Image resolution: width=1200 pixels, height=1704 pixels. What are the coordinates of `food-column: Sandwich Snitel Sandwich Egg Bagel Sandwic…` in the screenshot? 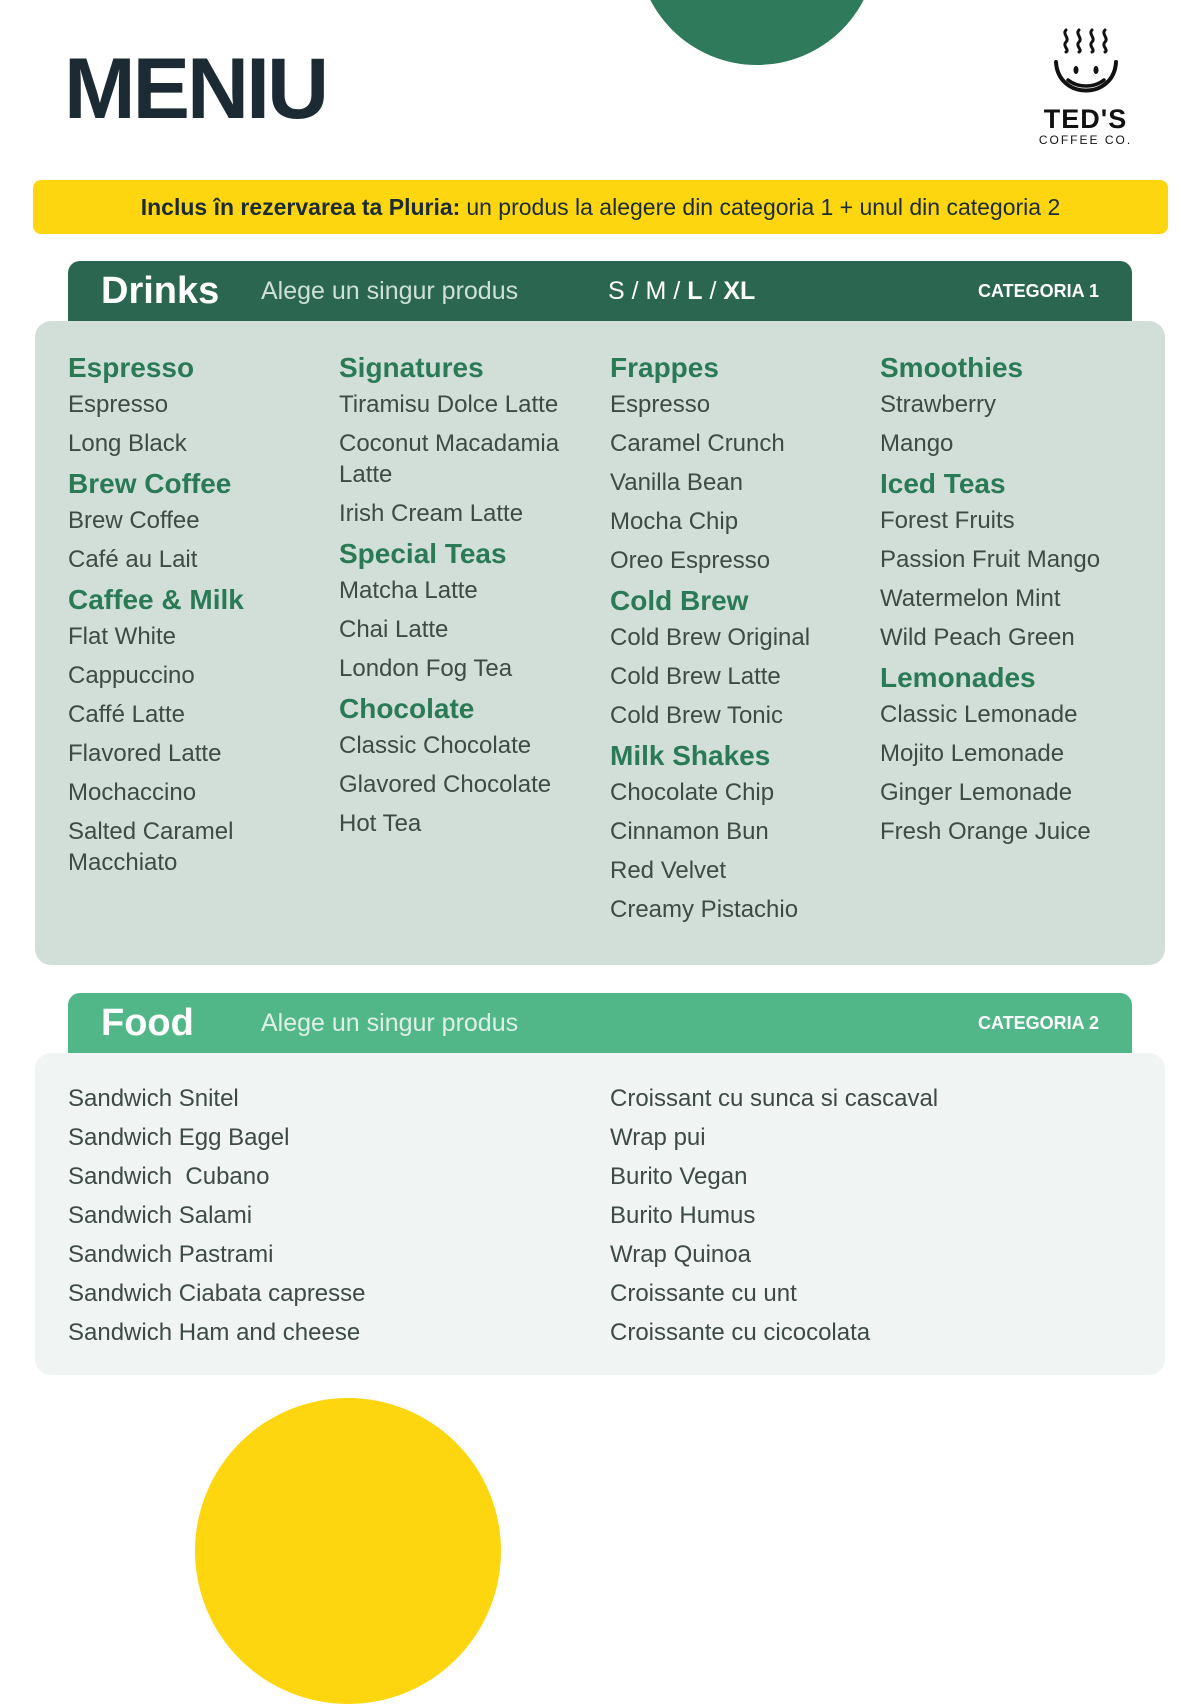 It's located at (217, 1219).